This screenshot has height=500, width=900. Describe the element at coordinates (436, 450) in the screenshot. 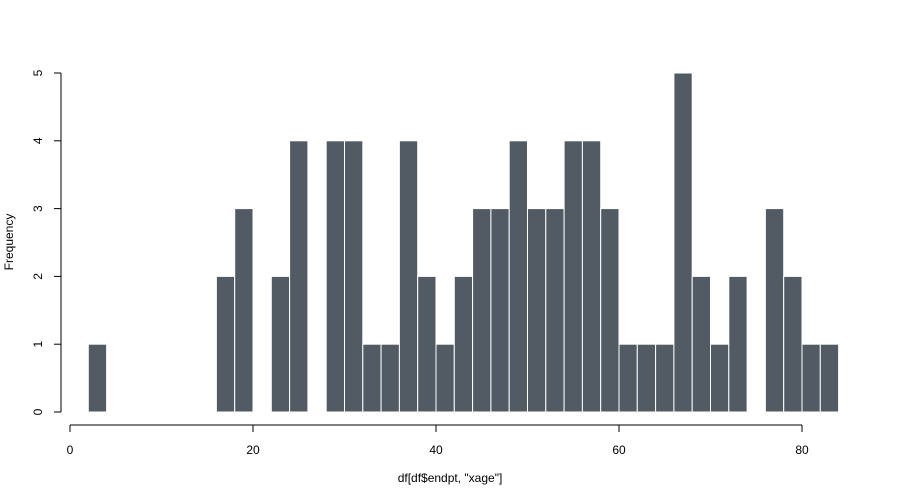

I see `x-tick-label: 40` at that location.